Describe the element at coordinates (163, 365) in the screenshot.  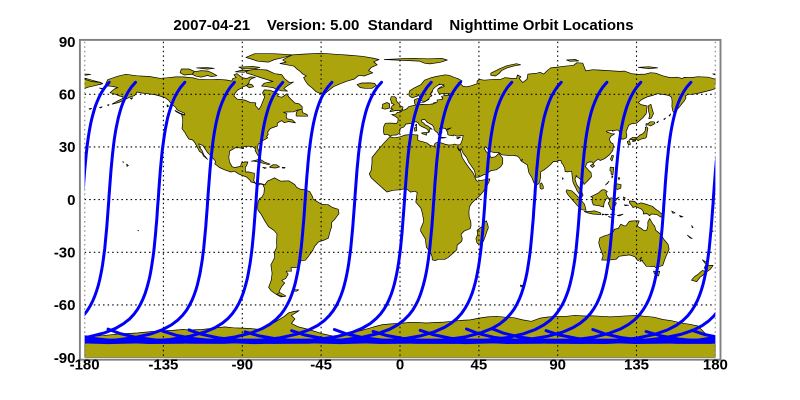
I see `svg-text: -135` at that location.